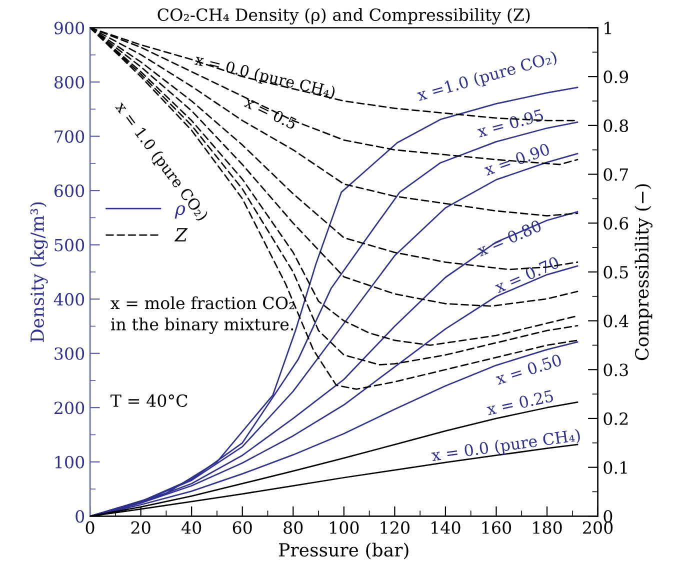 This screenshot has height=578, width=677. Describe the element at coordinates (527, 275) in the screenshot. I see `annotation: x = 0.70` at that location.